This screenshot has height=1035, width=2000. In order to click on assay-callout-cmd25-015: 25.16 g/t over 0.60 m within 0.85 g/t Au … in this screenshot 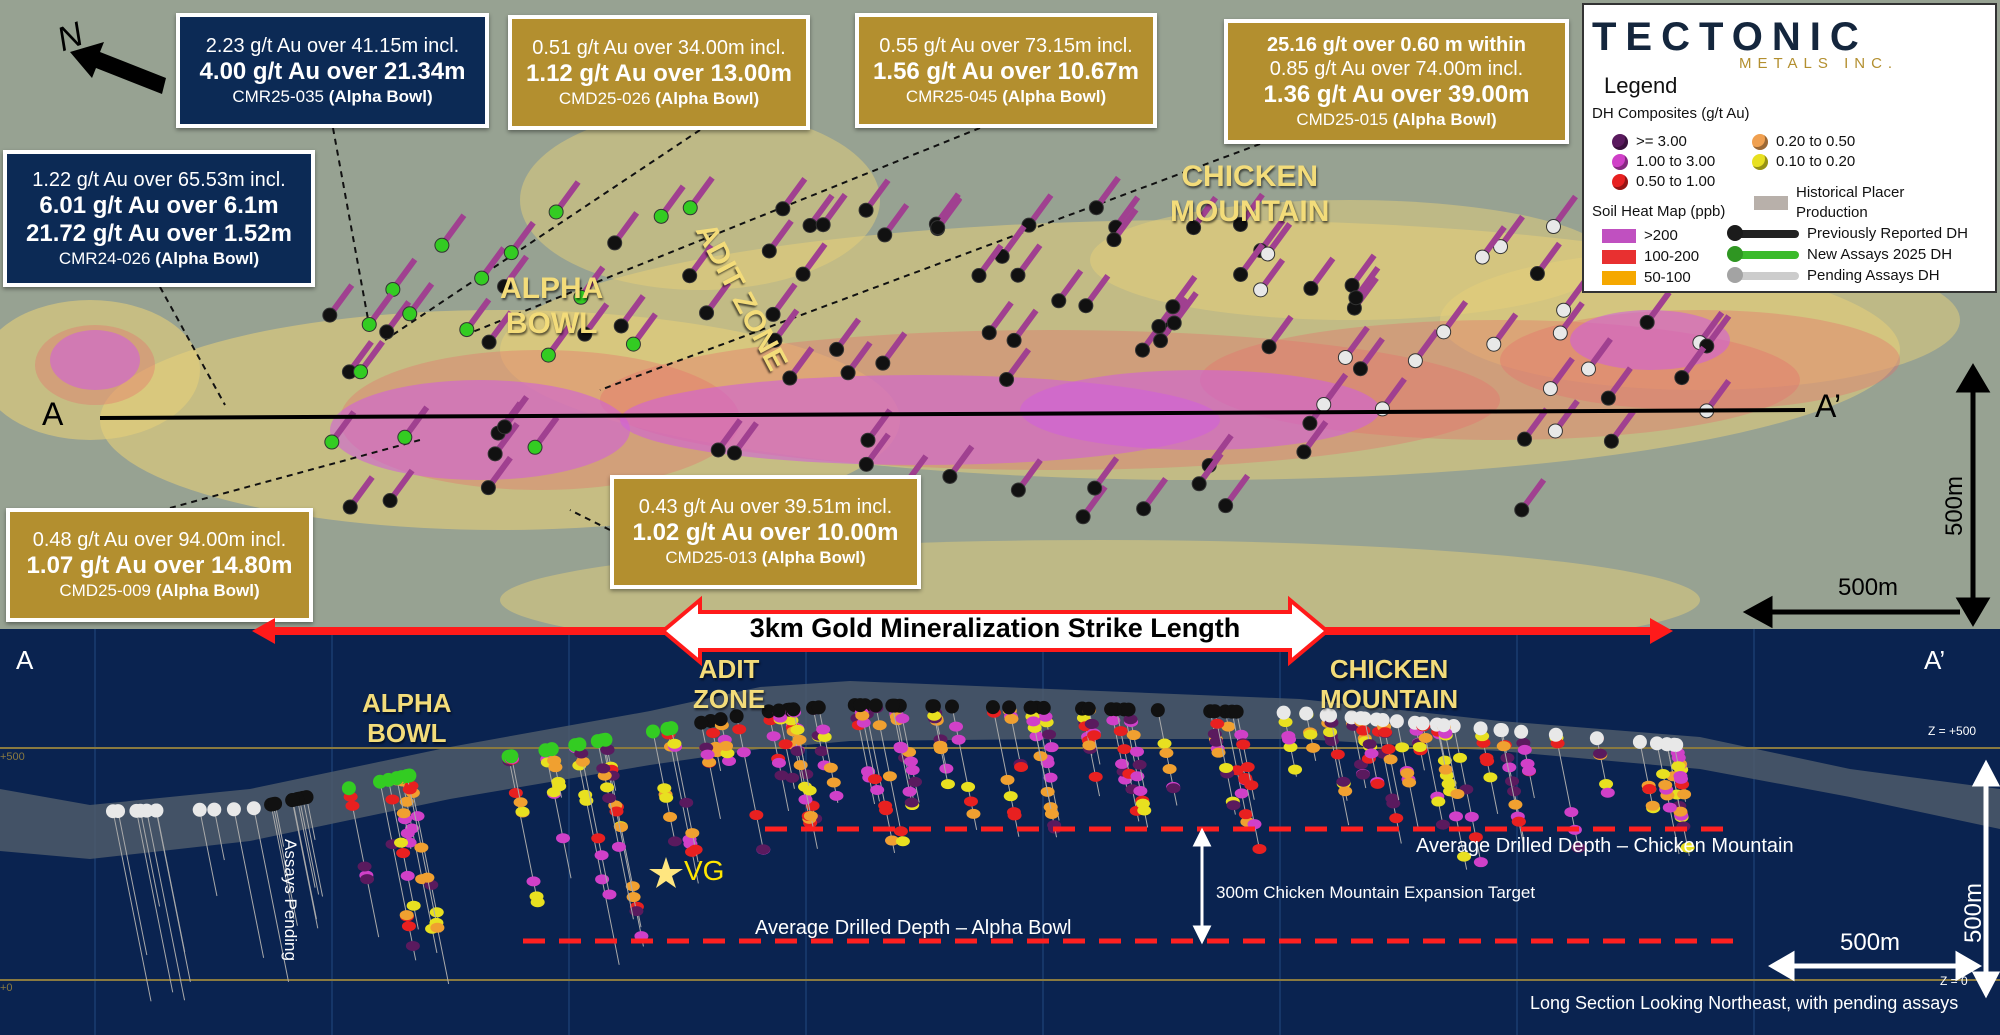, I will do `click(1396, 81)`.